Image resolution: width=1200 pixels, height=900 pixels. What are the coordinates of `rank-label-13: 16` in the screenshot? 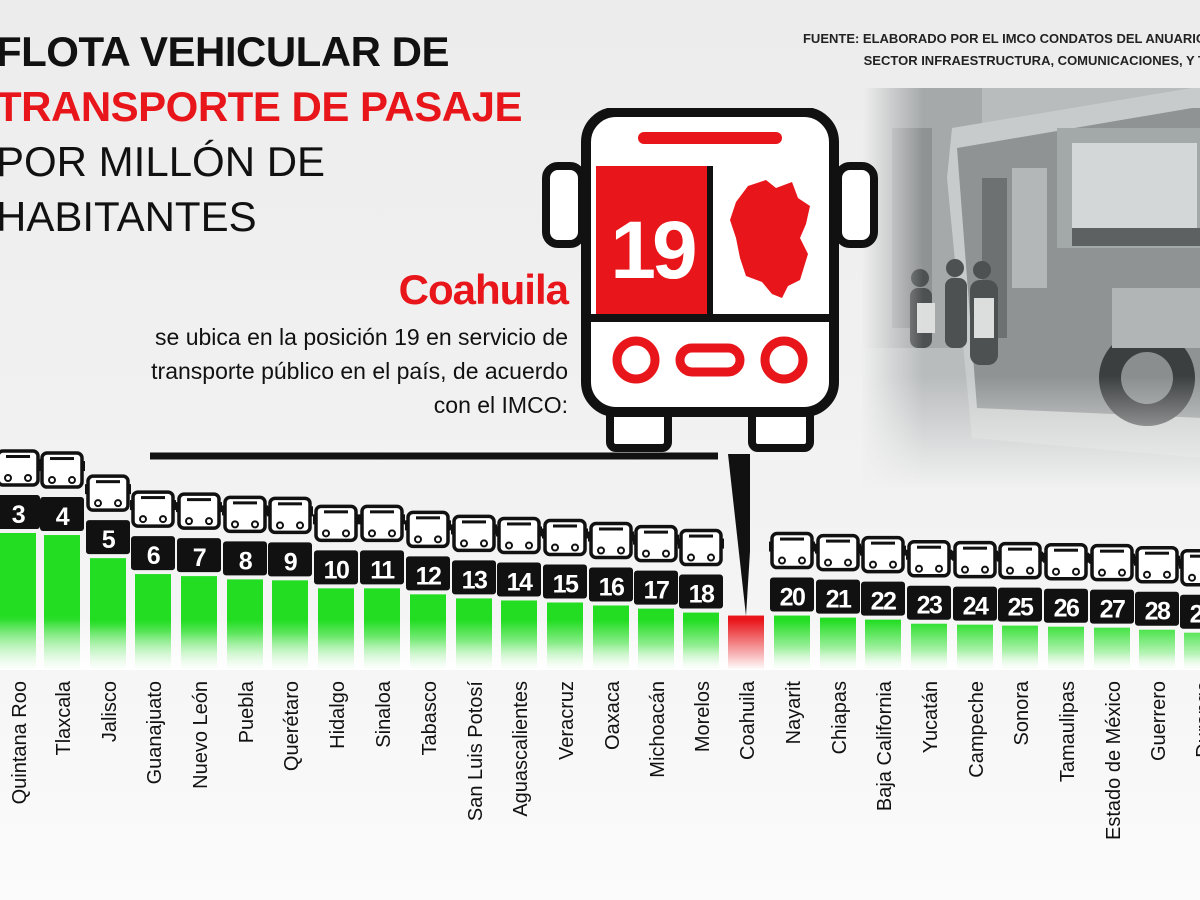 It's located at (611, 587).